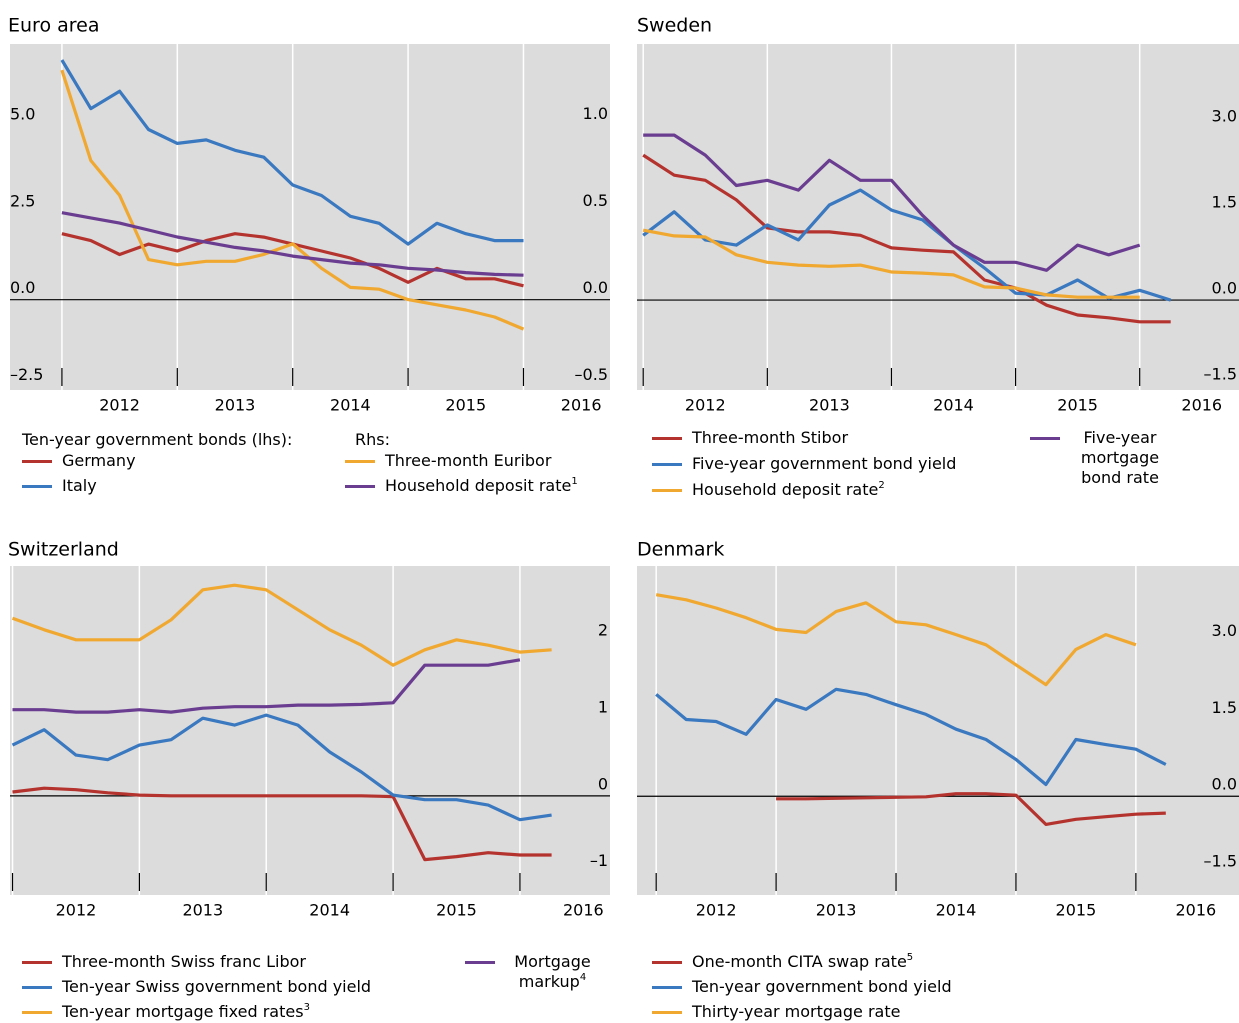 This screenshot has height=1023, width=1239. I want to click on y-tick-label: –2.5, so click(26, 374).